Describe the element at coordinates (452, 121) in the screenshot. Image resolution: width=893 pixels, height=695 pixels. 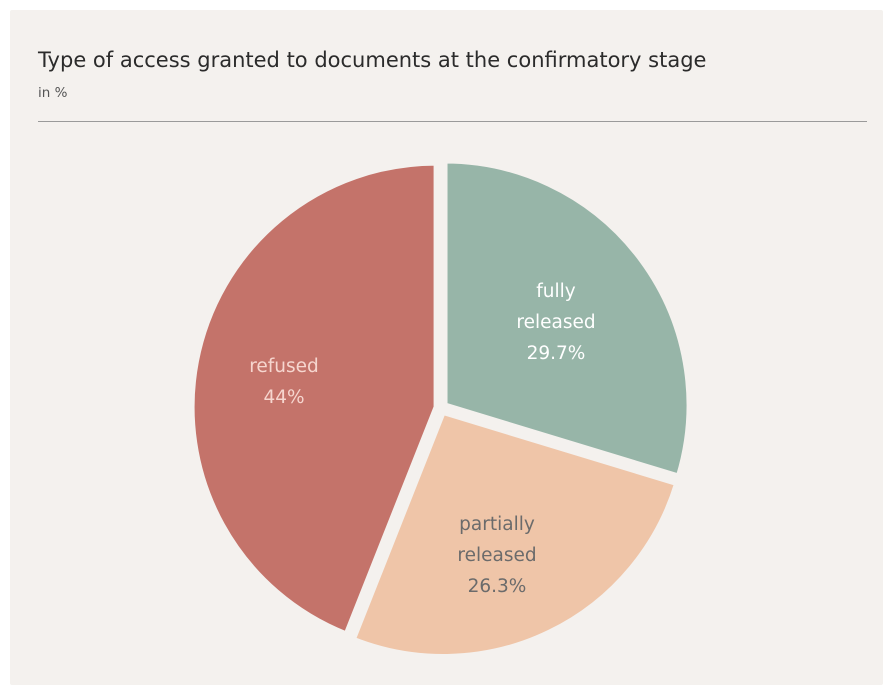
I see `title-divider` at that location.